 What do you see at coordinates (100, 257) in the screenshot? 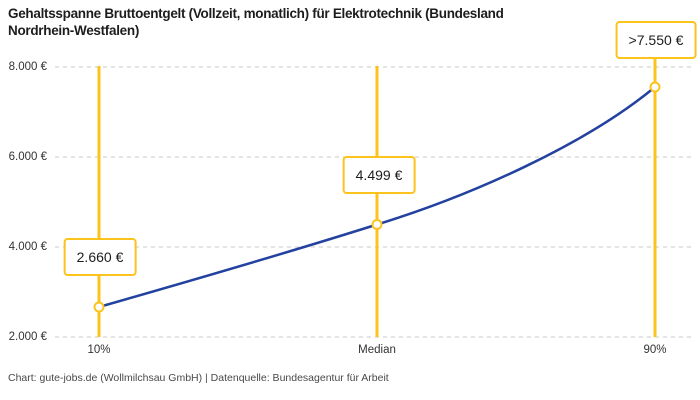
I see `value-label-box-10pct: 2.660 €` at bounding box center [100, 257].